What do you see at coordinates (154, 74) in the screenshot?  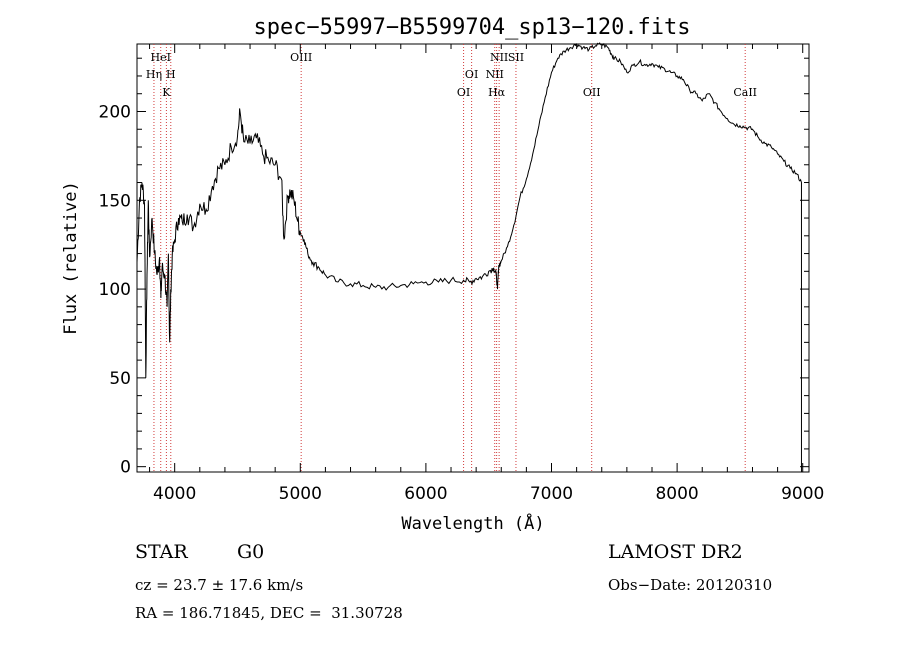 I see `line-label: Hη` at bounding box center [154, 74].